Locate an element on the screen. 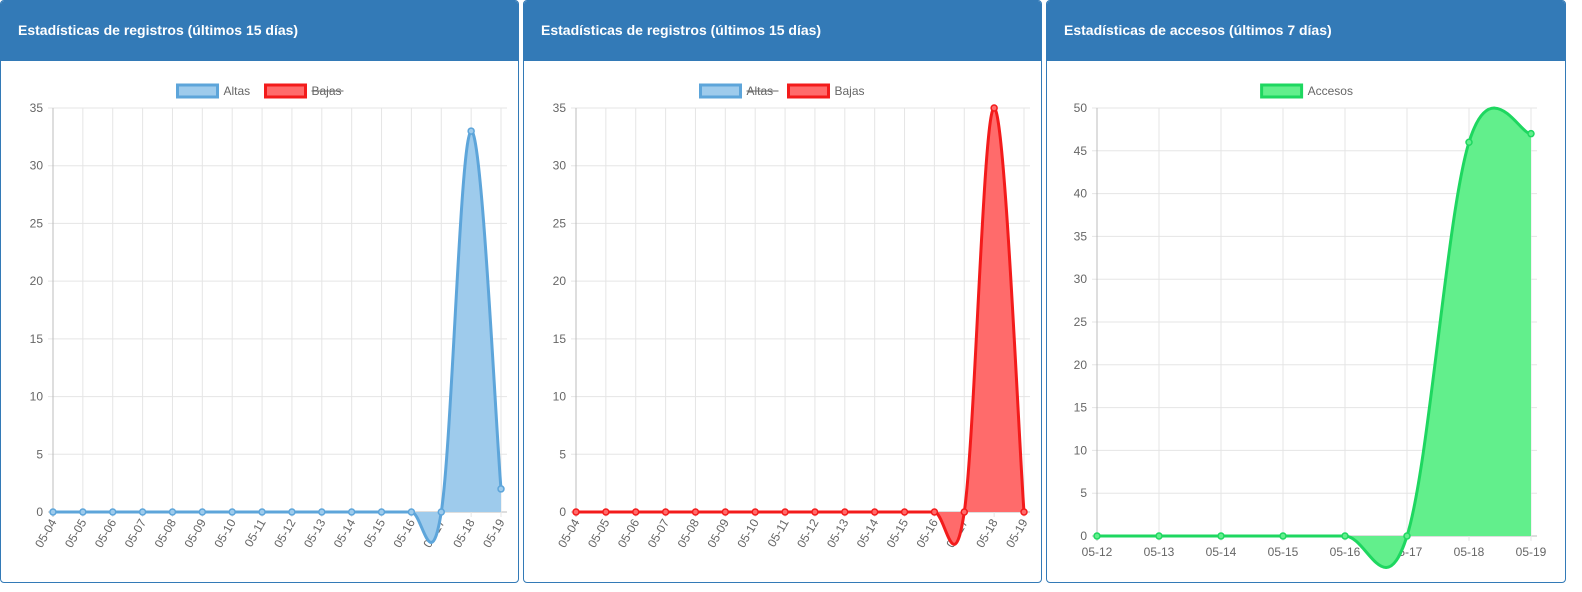 Image resolution: width=1582 pixels, height=592 pixels. y-tick-label: 35 is located at coordinates (37, 108).